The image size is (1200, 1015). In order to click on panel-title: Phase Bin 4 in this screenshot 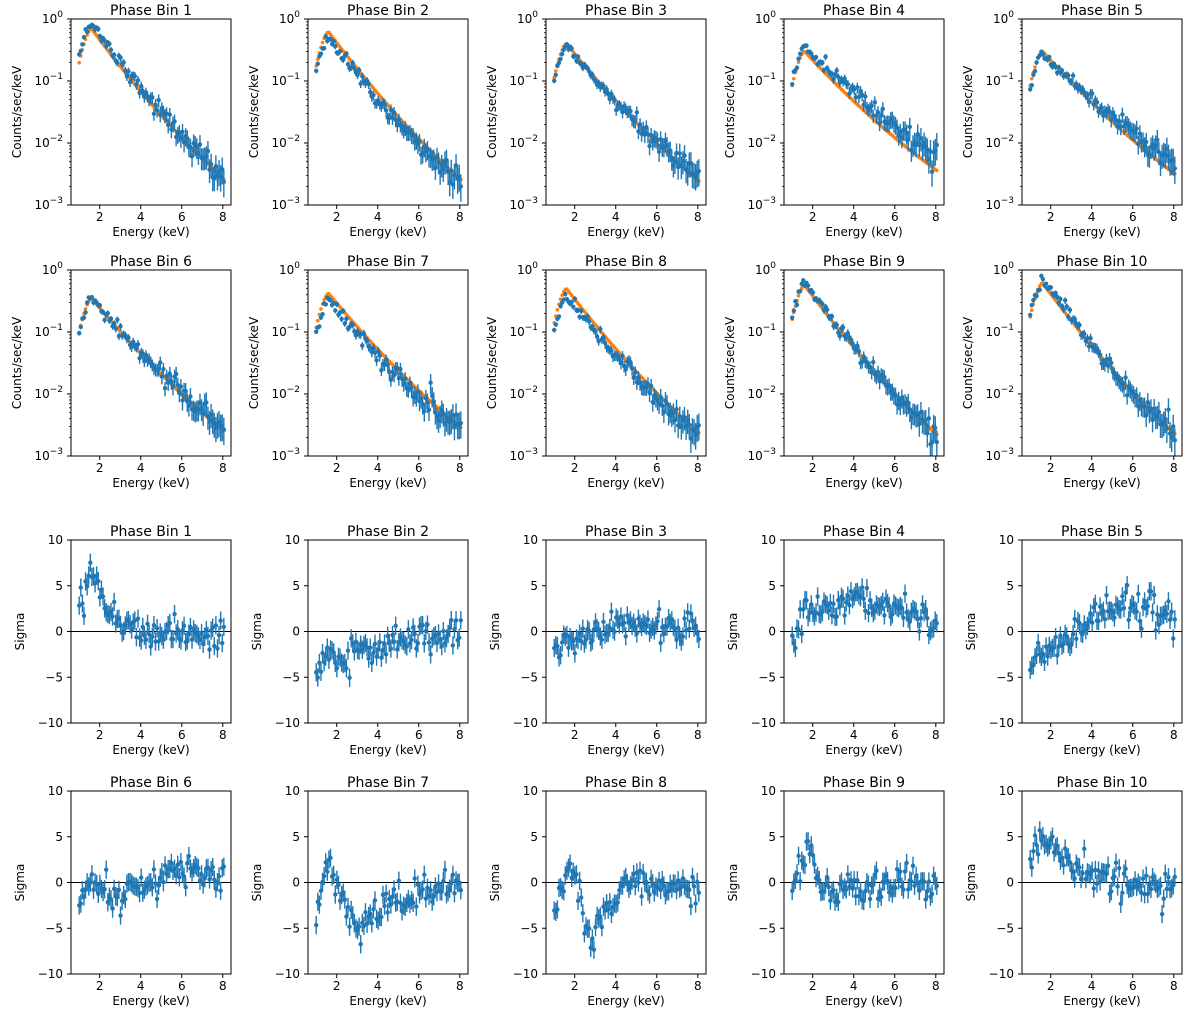, I will do `click(864, 11)`.